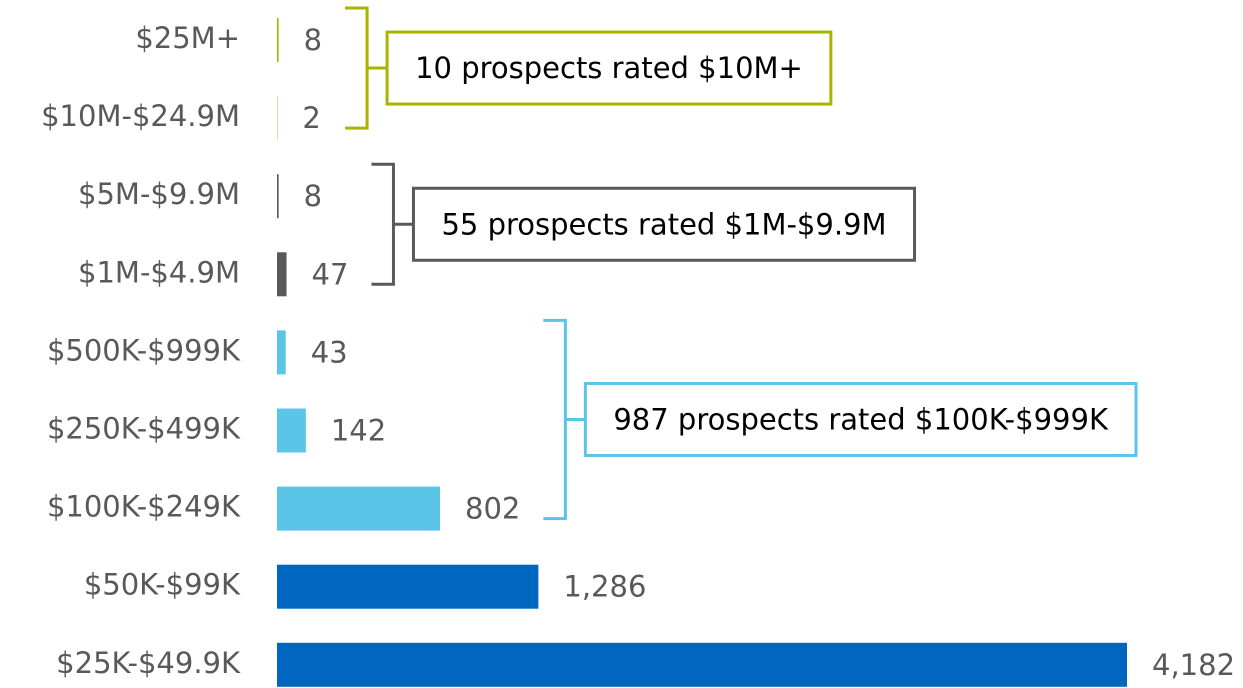 The width and height of the screenshot is (1243, 688). What do you see at coordinates (604, 587) in the screenshot?
I see `value-label: 1,286` at bounding box center [604, 587].